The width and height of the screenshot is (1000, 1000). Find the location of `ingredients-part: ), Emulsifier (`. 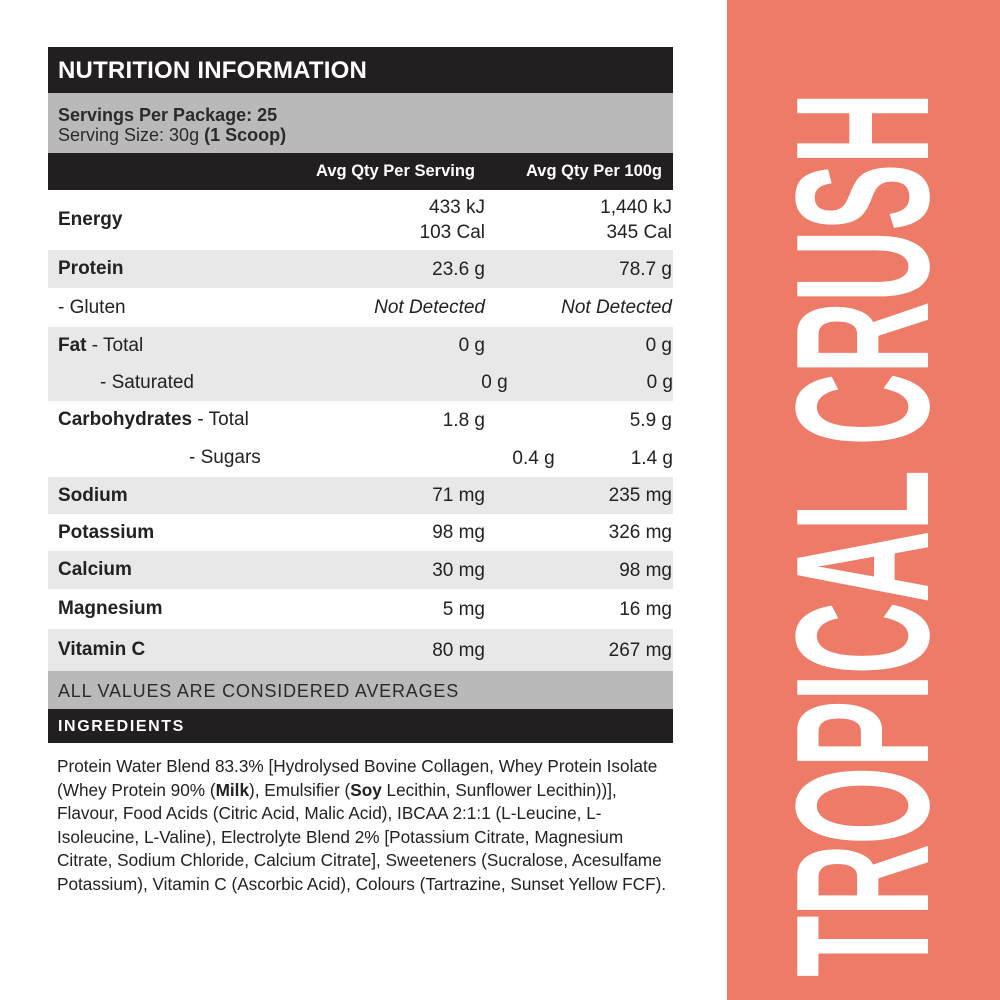

ingredients-part: ), Emulsifier ( is located at coordinates (300, 789).